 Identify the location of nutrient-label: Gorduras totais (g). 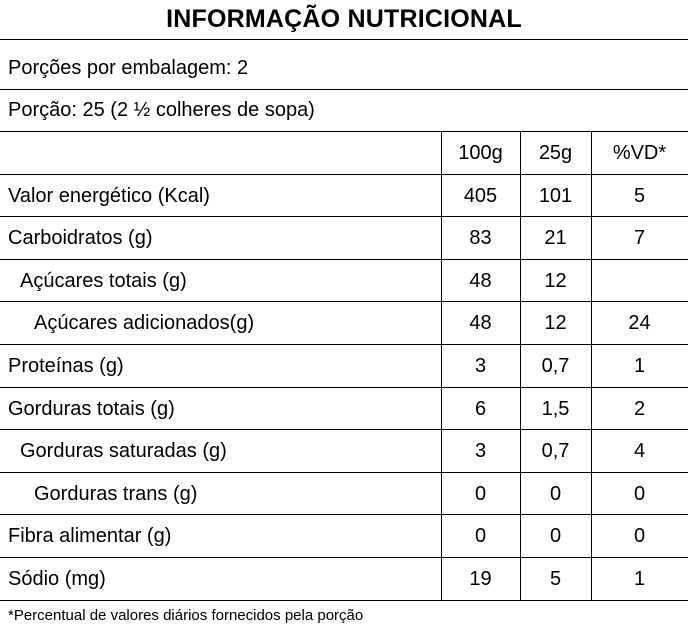
(91, 409).